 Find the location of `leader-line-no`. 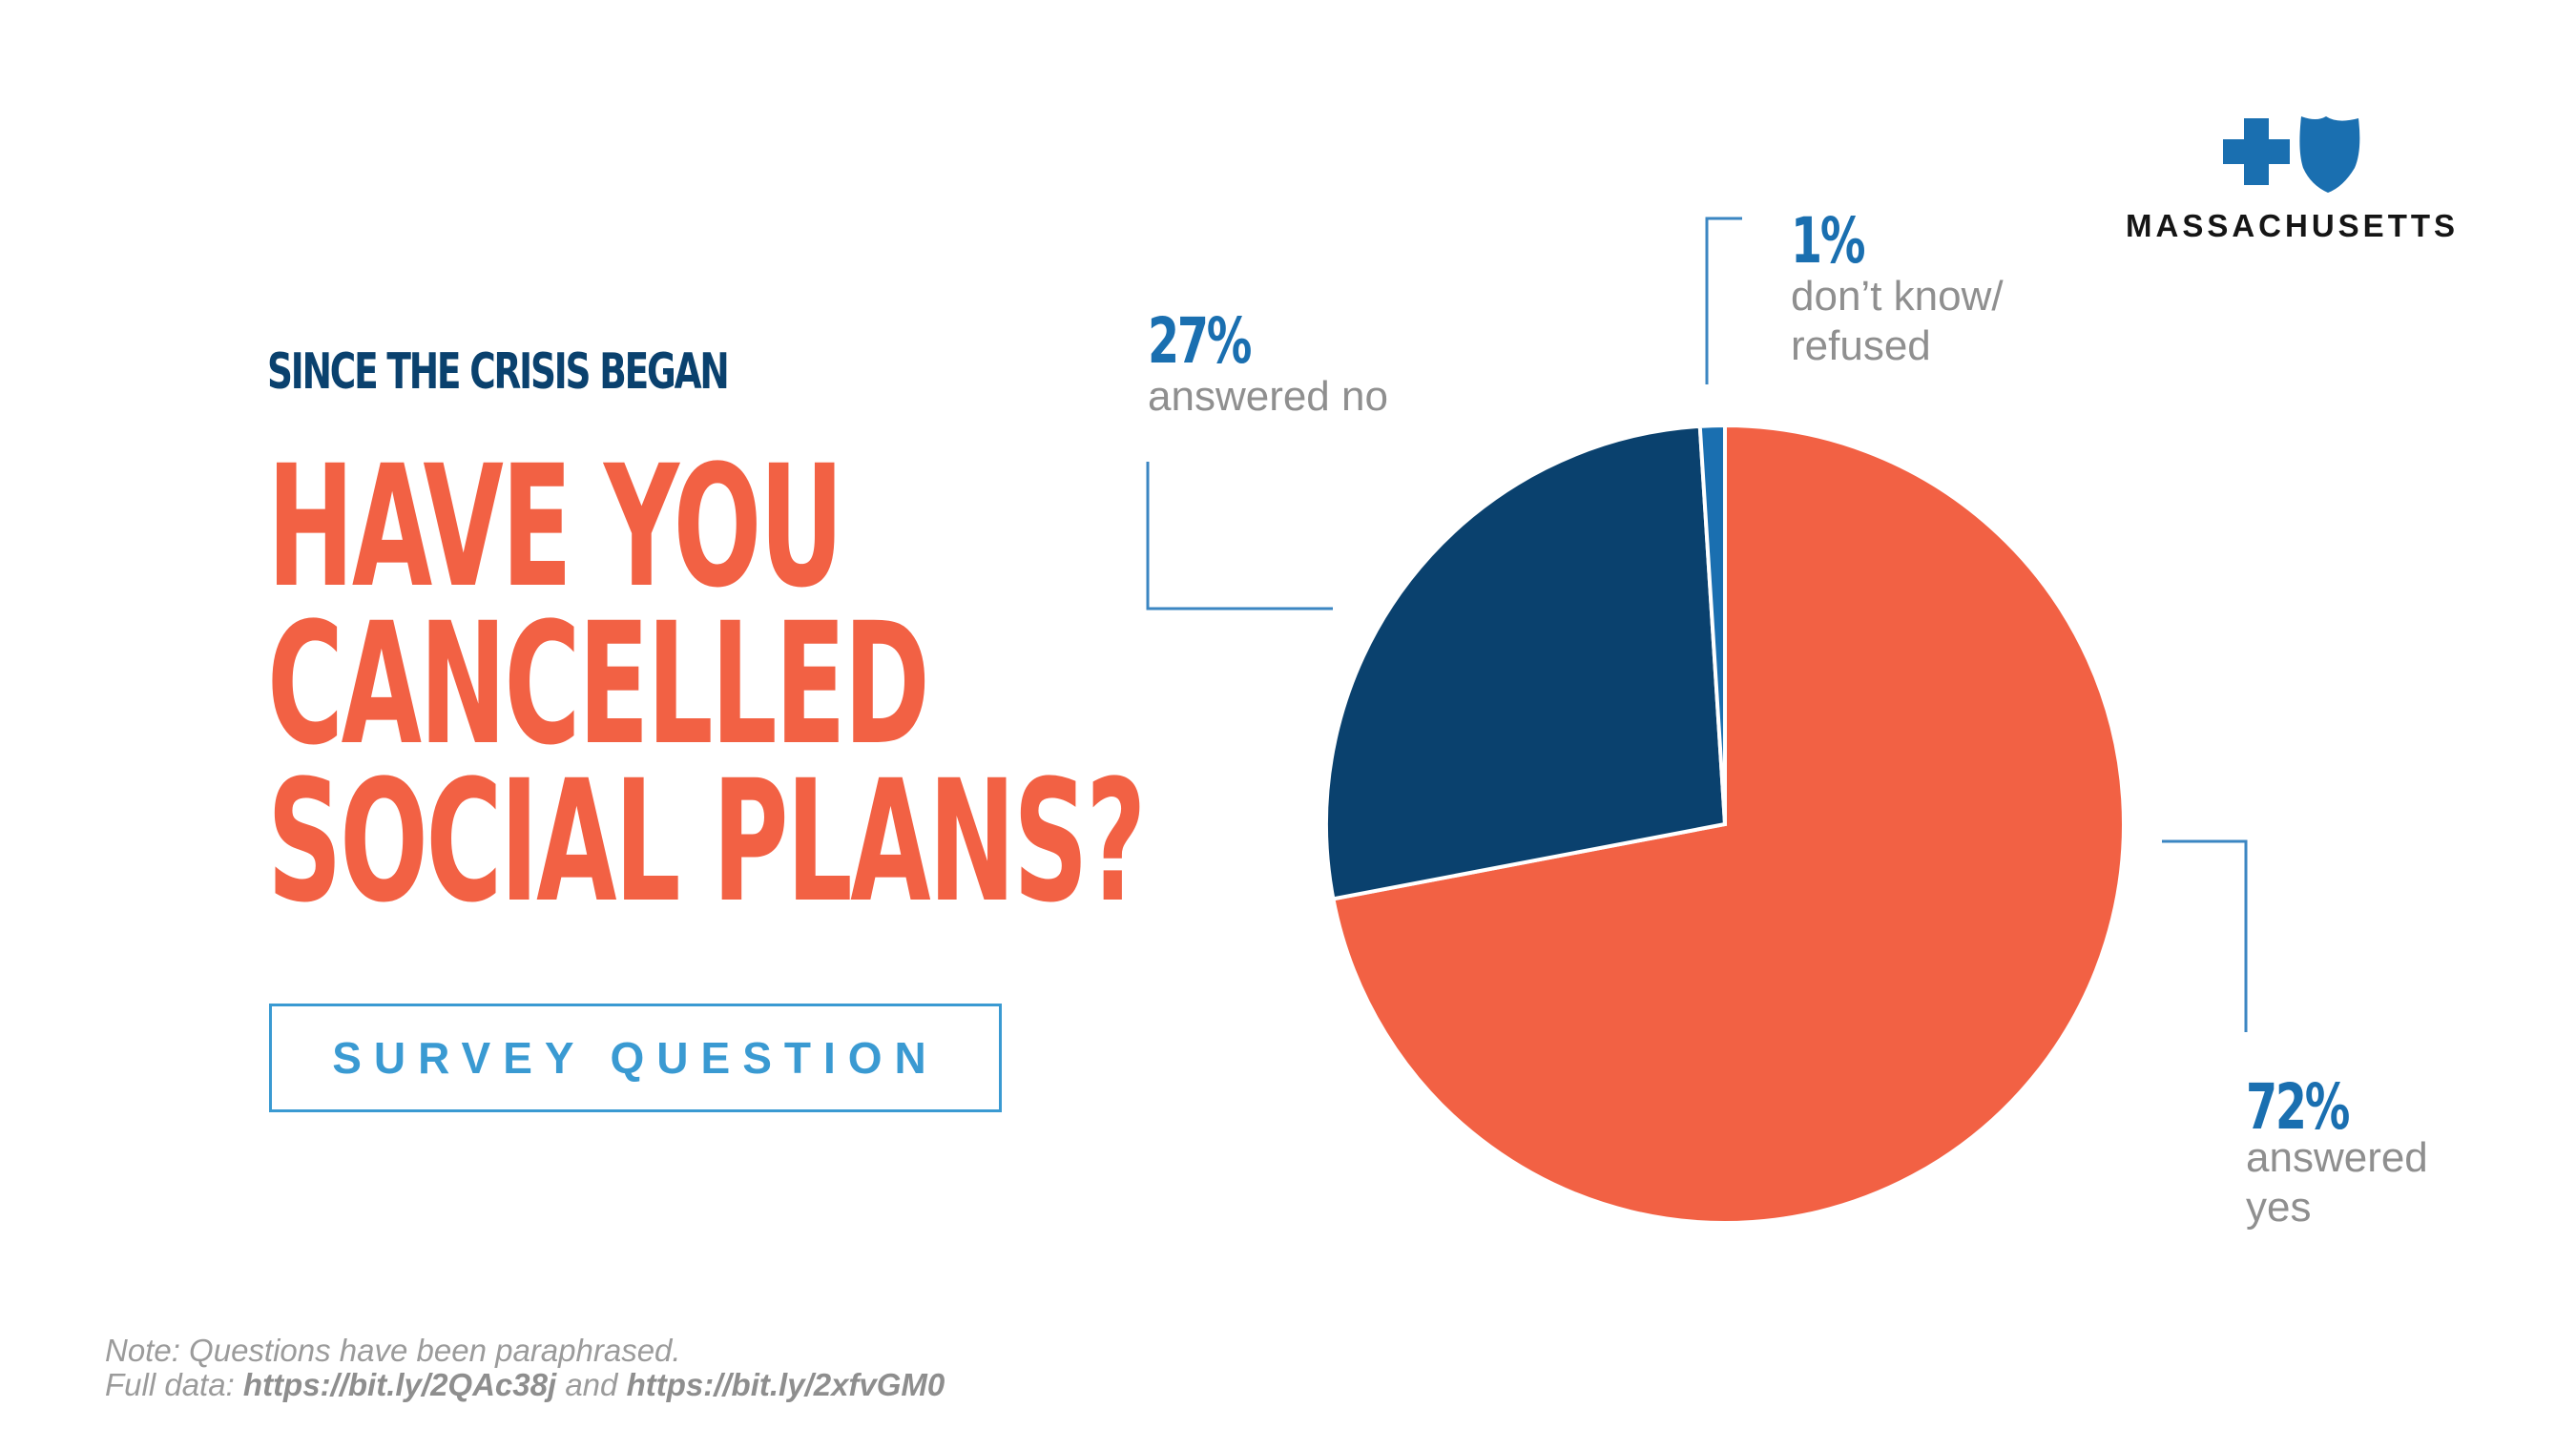

leader-line-no is located at coordinates (1239, 536).